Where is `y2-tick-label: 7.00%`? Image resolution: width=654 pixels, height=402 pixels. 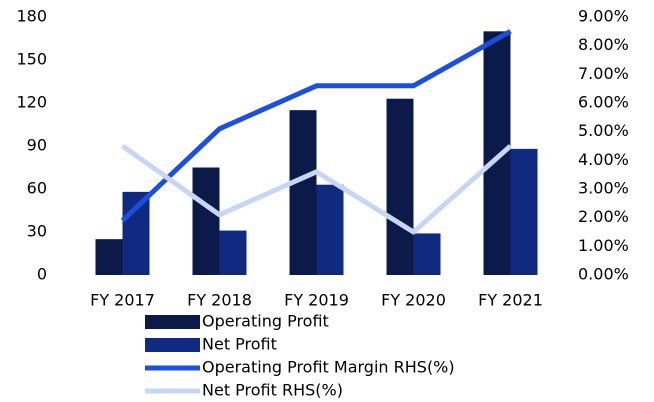 y2-tick-label: 7.00% is located at coordinates (603, 73).